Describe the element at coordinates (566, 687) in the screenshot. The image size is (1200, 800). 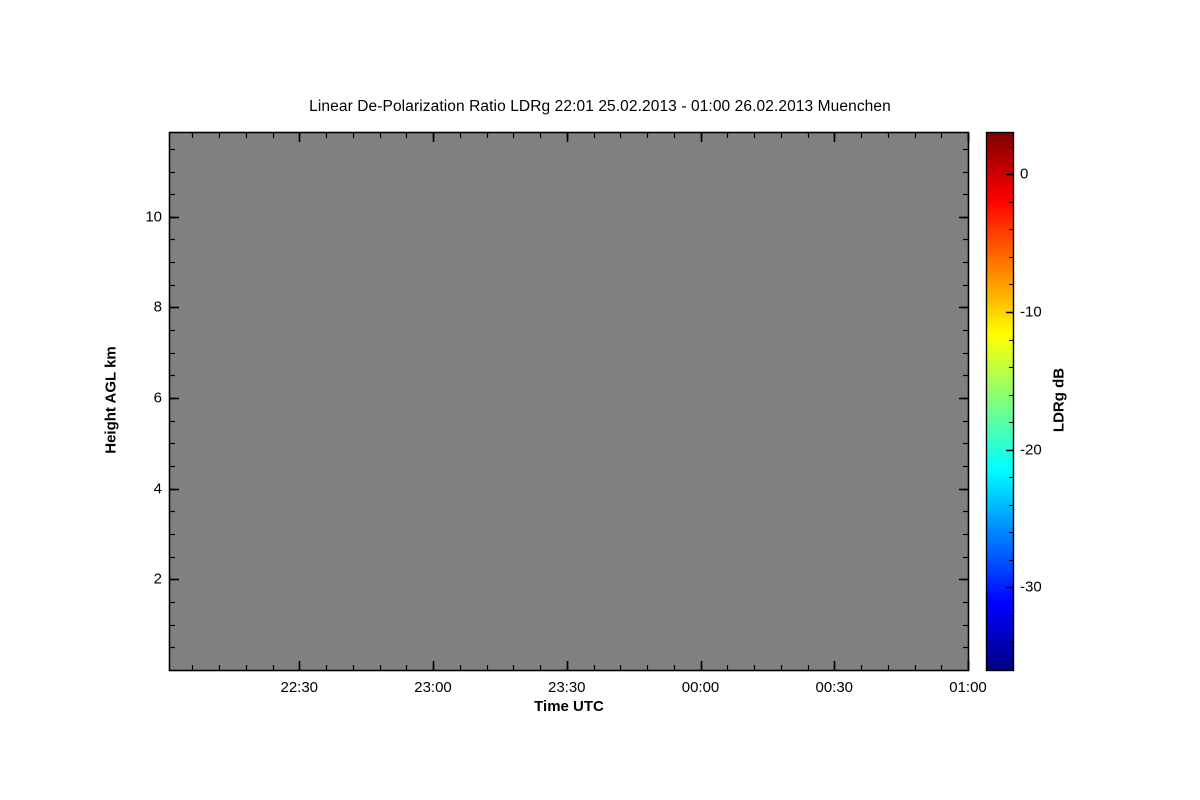
I see `x-tick-label: 23:30` at that location.